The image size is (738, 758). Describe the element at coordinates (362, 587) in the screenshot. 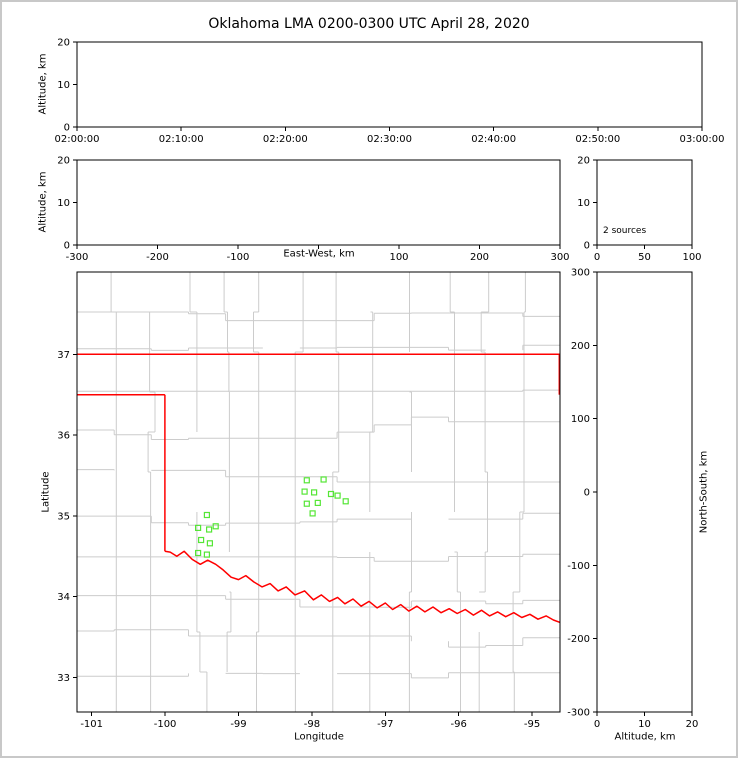

I see `state-border` at that location.